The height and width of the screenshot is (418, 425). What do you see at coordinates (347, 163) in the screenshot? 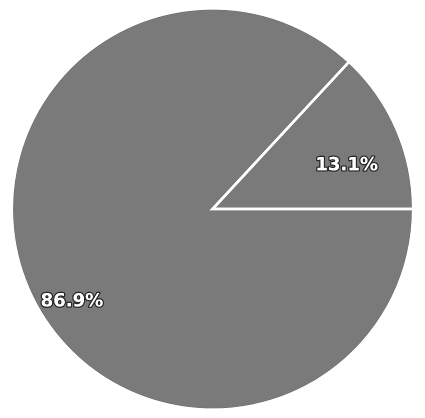
I see `data-label: 13.1%` at bounding box center [347, 163].